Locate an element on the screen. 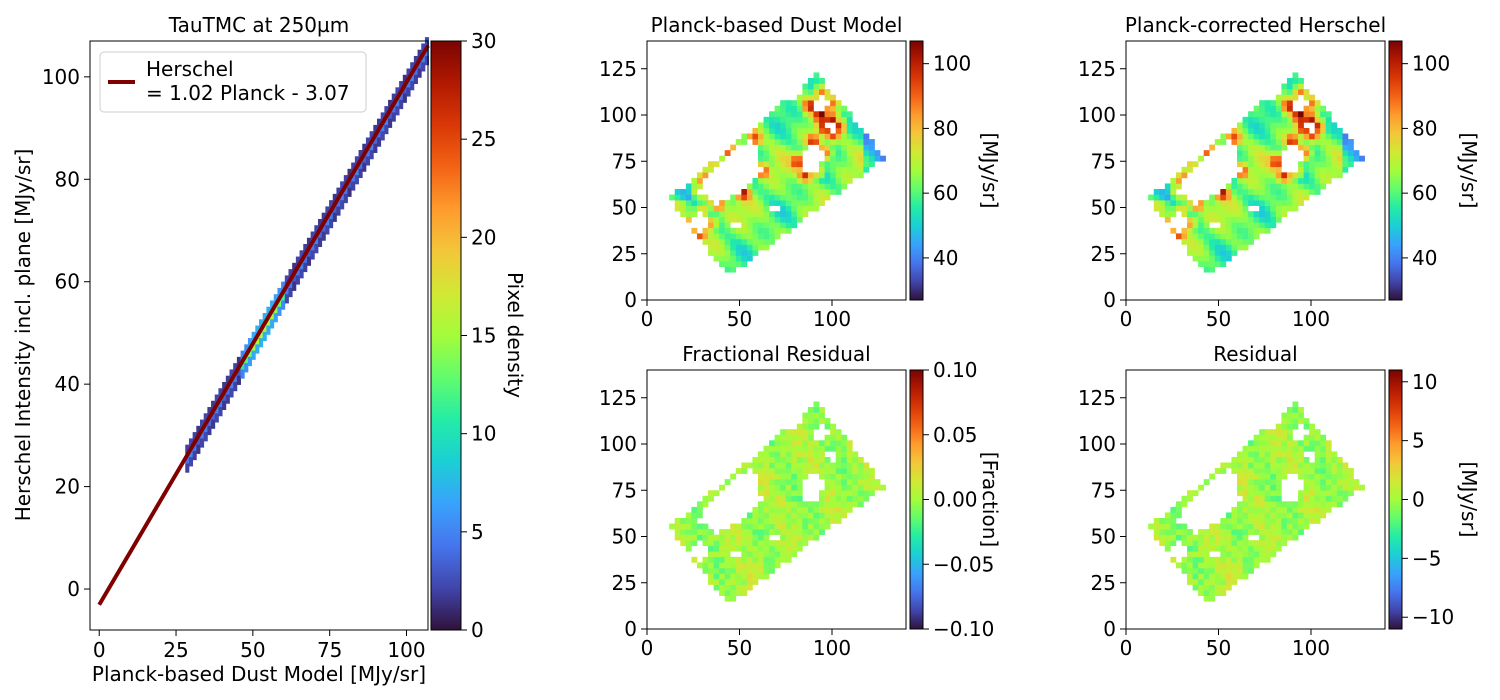  y-tick-label: 50 is located at coordinates (1103, 537).